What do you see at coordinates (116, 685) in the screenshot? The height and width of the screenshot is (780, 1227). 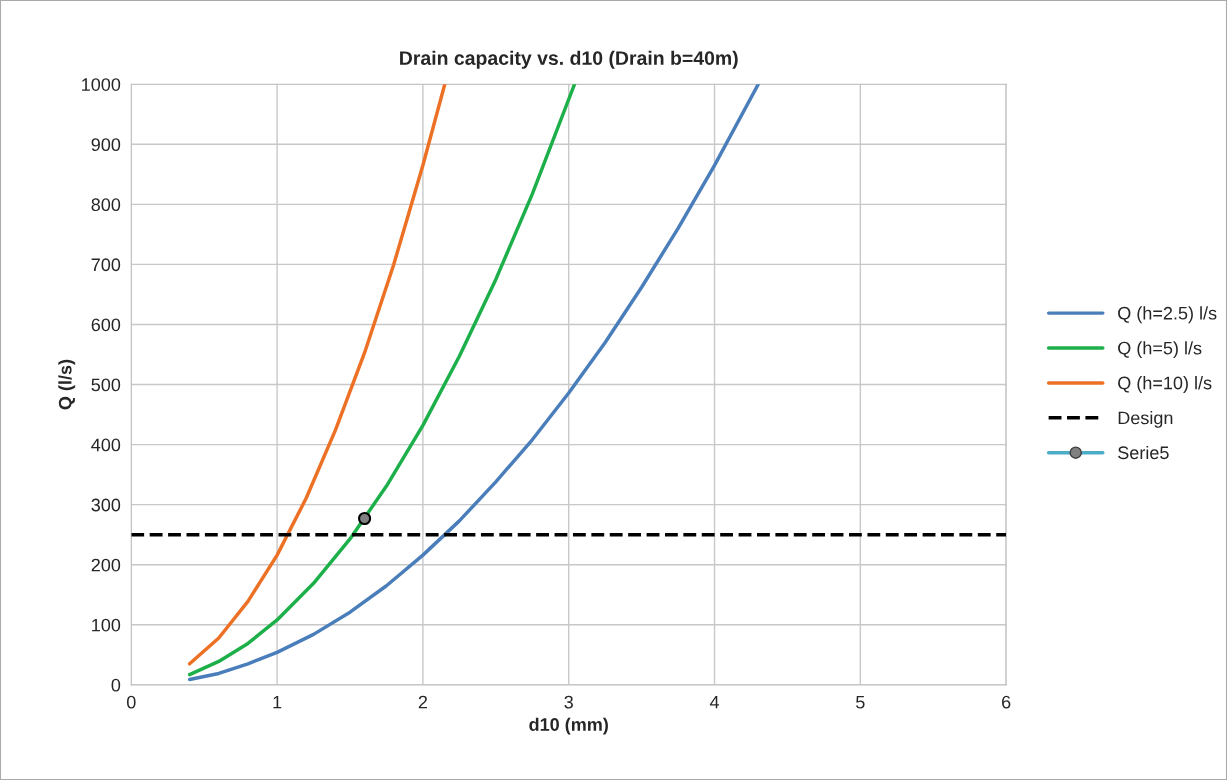 I see `y-tick-label: 0` at bounding box center [116, 685].